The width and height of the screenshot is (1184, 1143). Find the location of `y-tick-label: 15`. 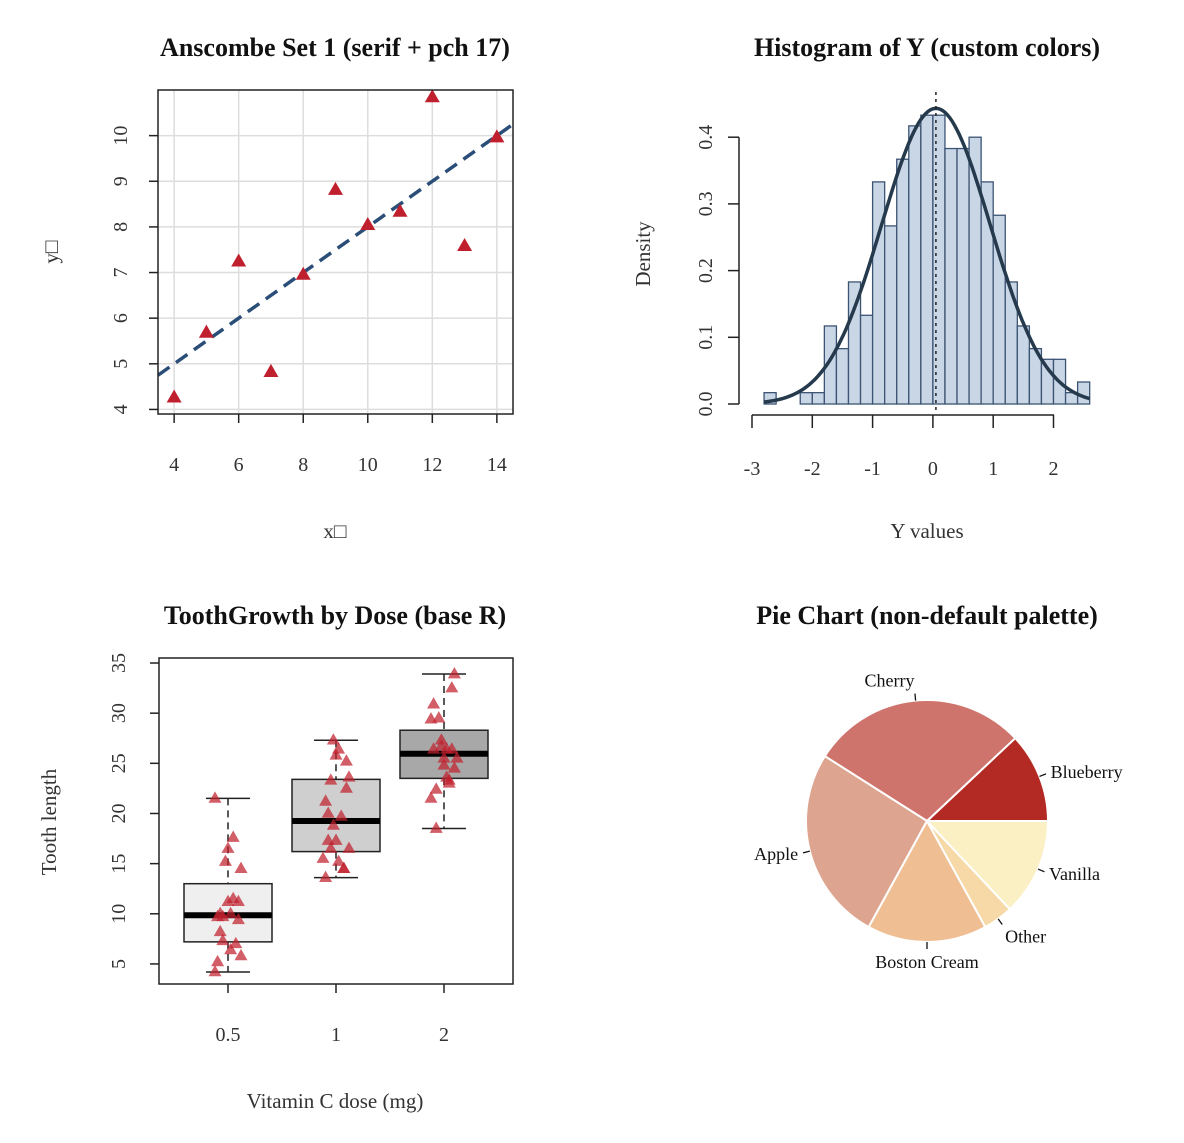

y-tick-label: 15 is located at coordinates (119, 864).